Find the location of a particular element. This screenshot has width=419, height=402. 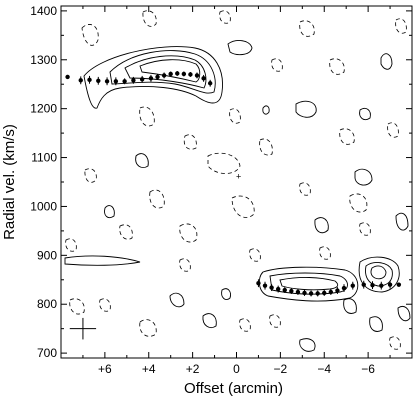

plus-marker: + is located at coordinates (238, 177).